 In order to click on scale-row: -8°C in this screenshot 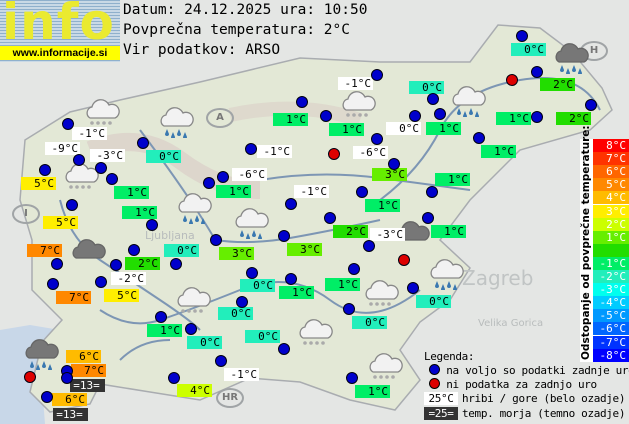, I will do `click(611, 355)`.